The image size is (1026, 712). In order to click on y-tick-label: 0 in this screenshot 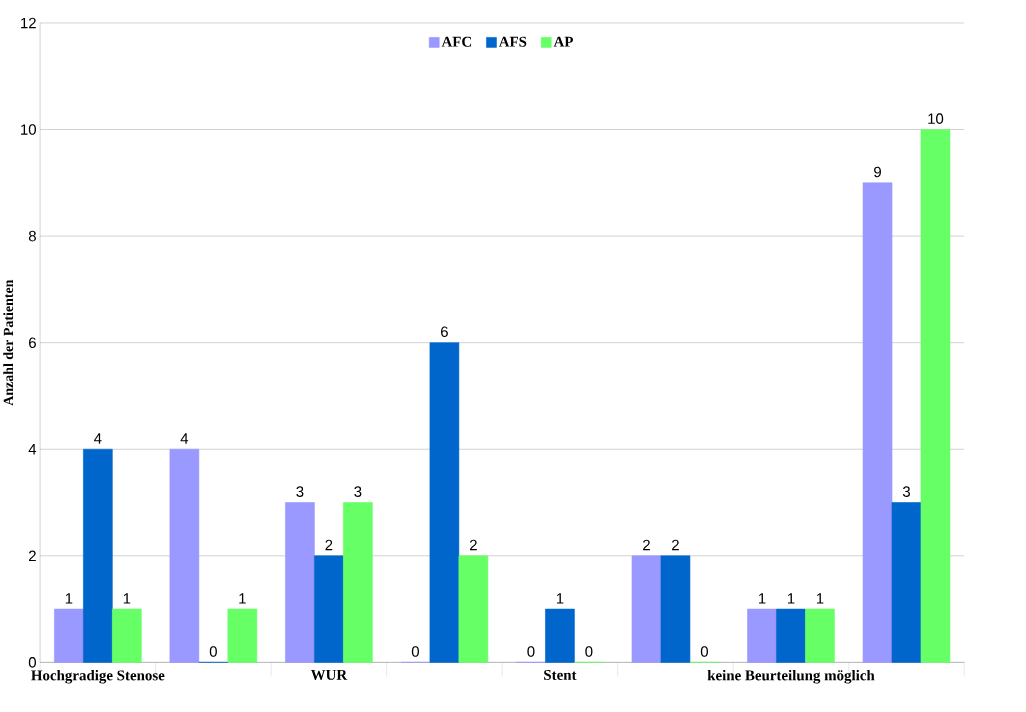, I will do `click(32, 662)`.